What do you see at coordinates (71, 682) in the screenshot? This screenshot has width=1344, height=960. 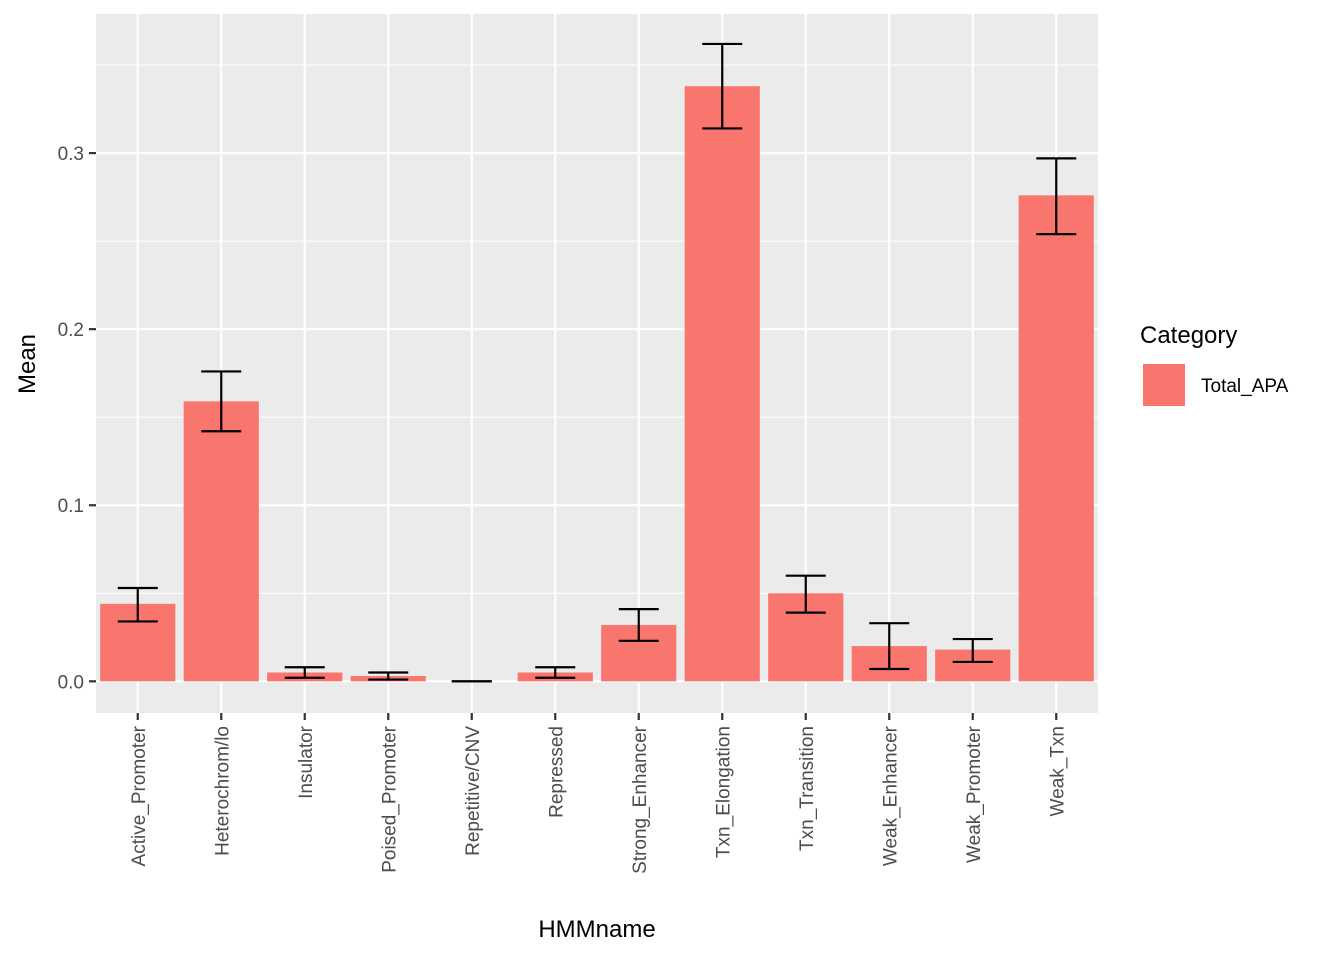 I see `y-tick-label: 0.0` at bounding box center [71, 682].